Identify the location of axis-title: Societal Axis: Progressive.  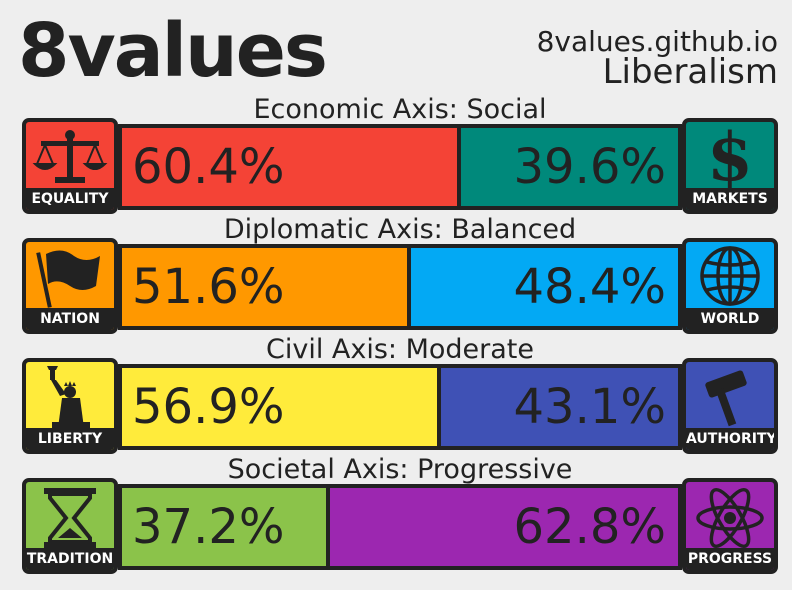
(400, 469).